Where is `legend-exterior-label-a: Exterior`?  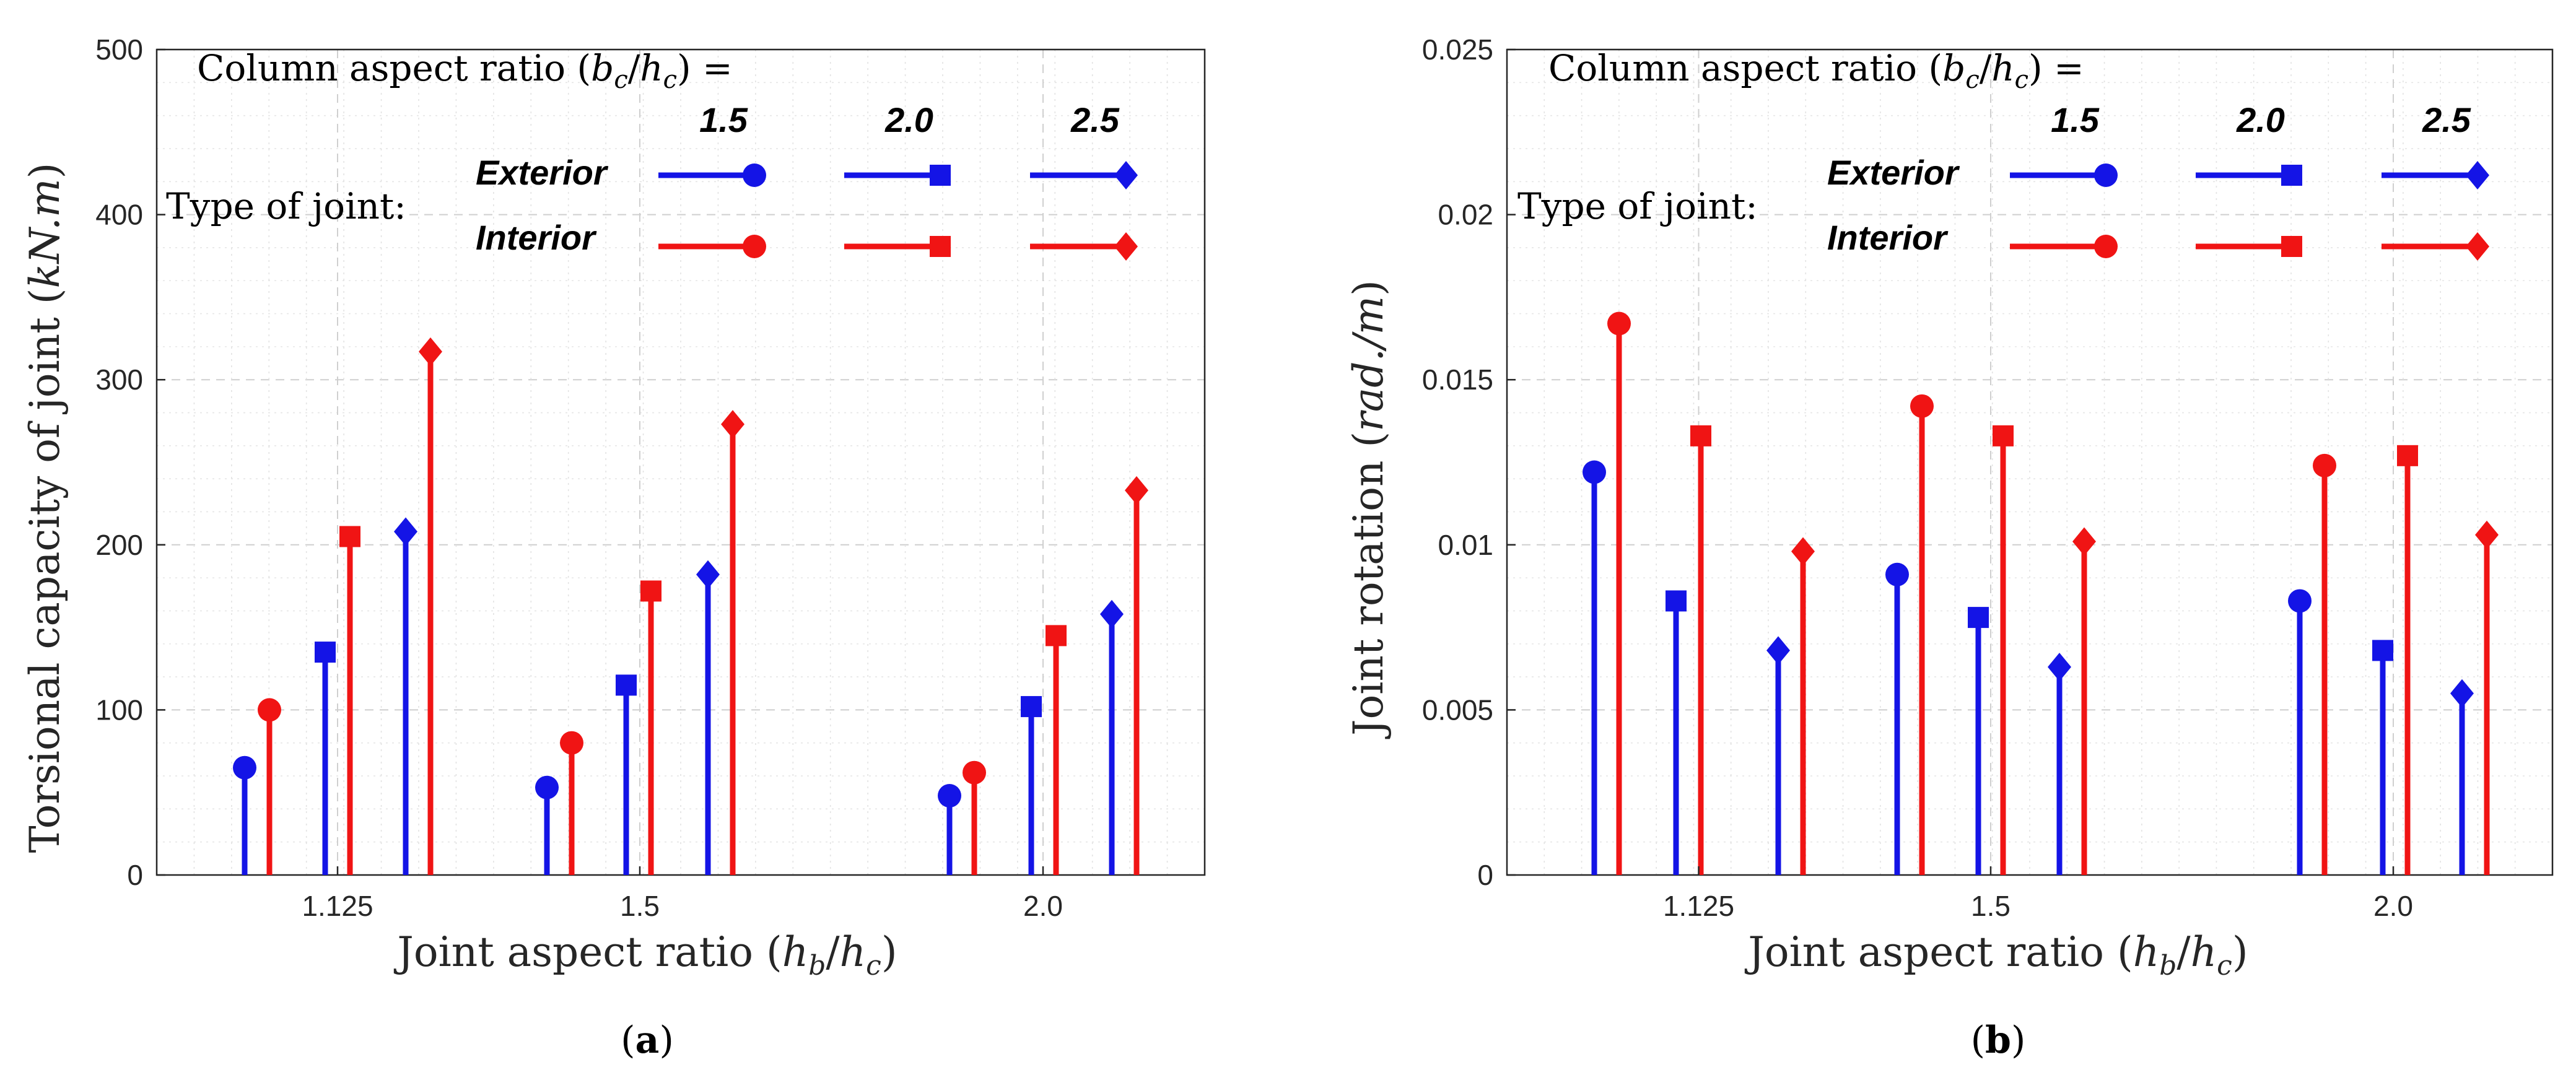 legend-exterior-label-a: Exterior is located at coordinates (542, 173).